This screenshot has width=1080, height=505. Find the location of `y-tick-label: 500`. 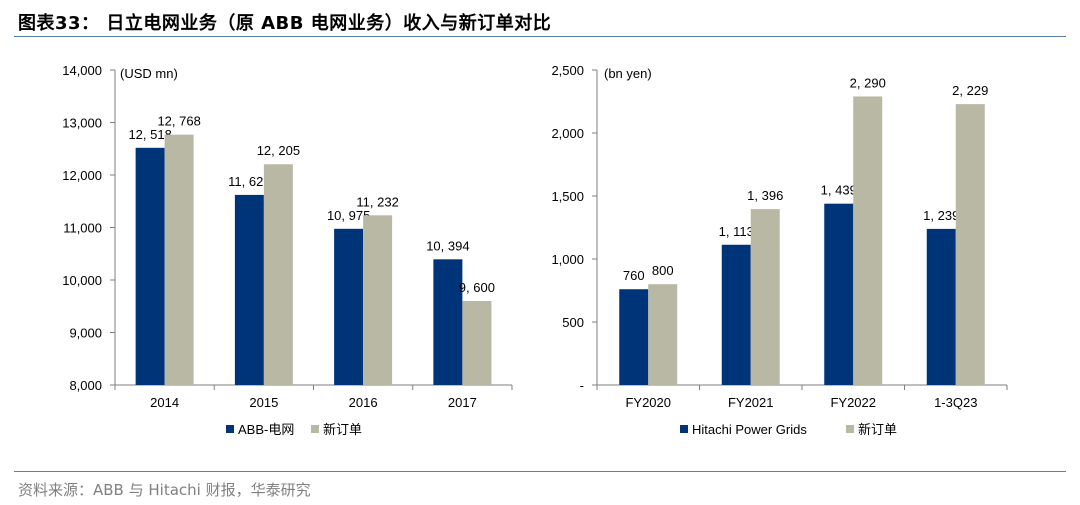

y-tick-label: 500 is located at coordinates (573, 322).